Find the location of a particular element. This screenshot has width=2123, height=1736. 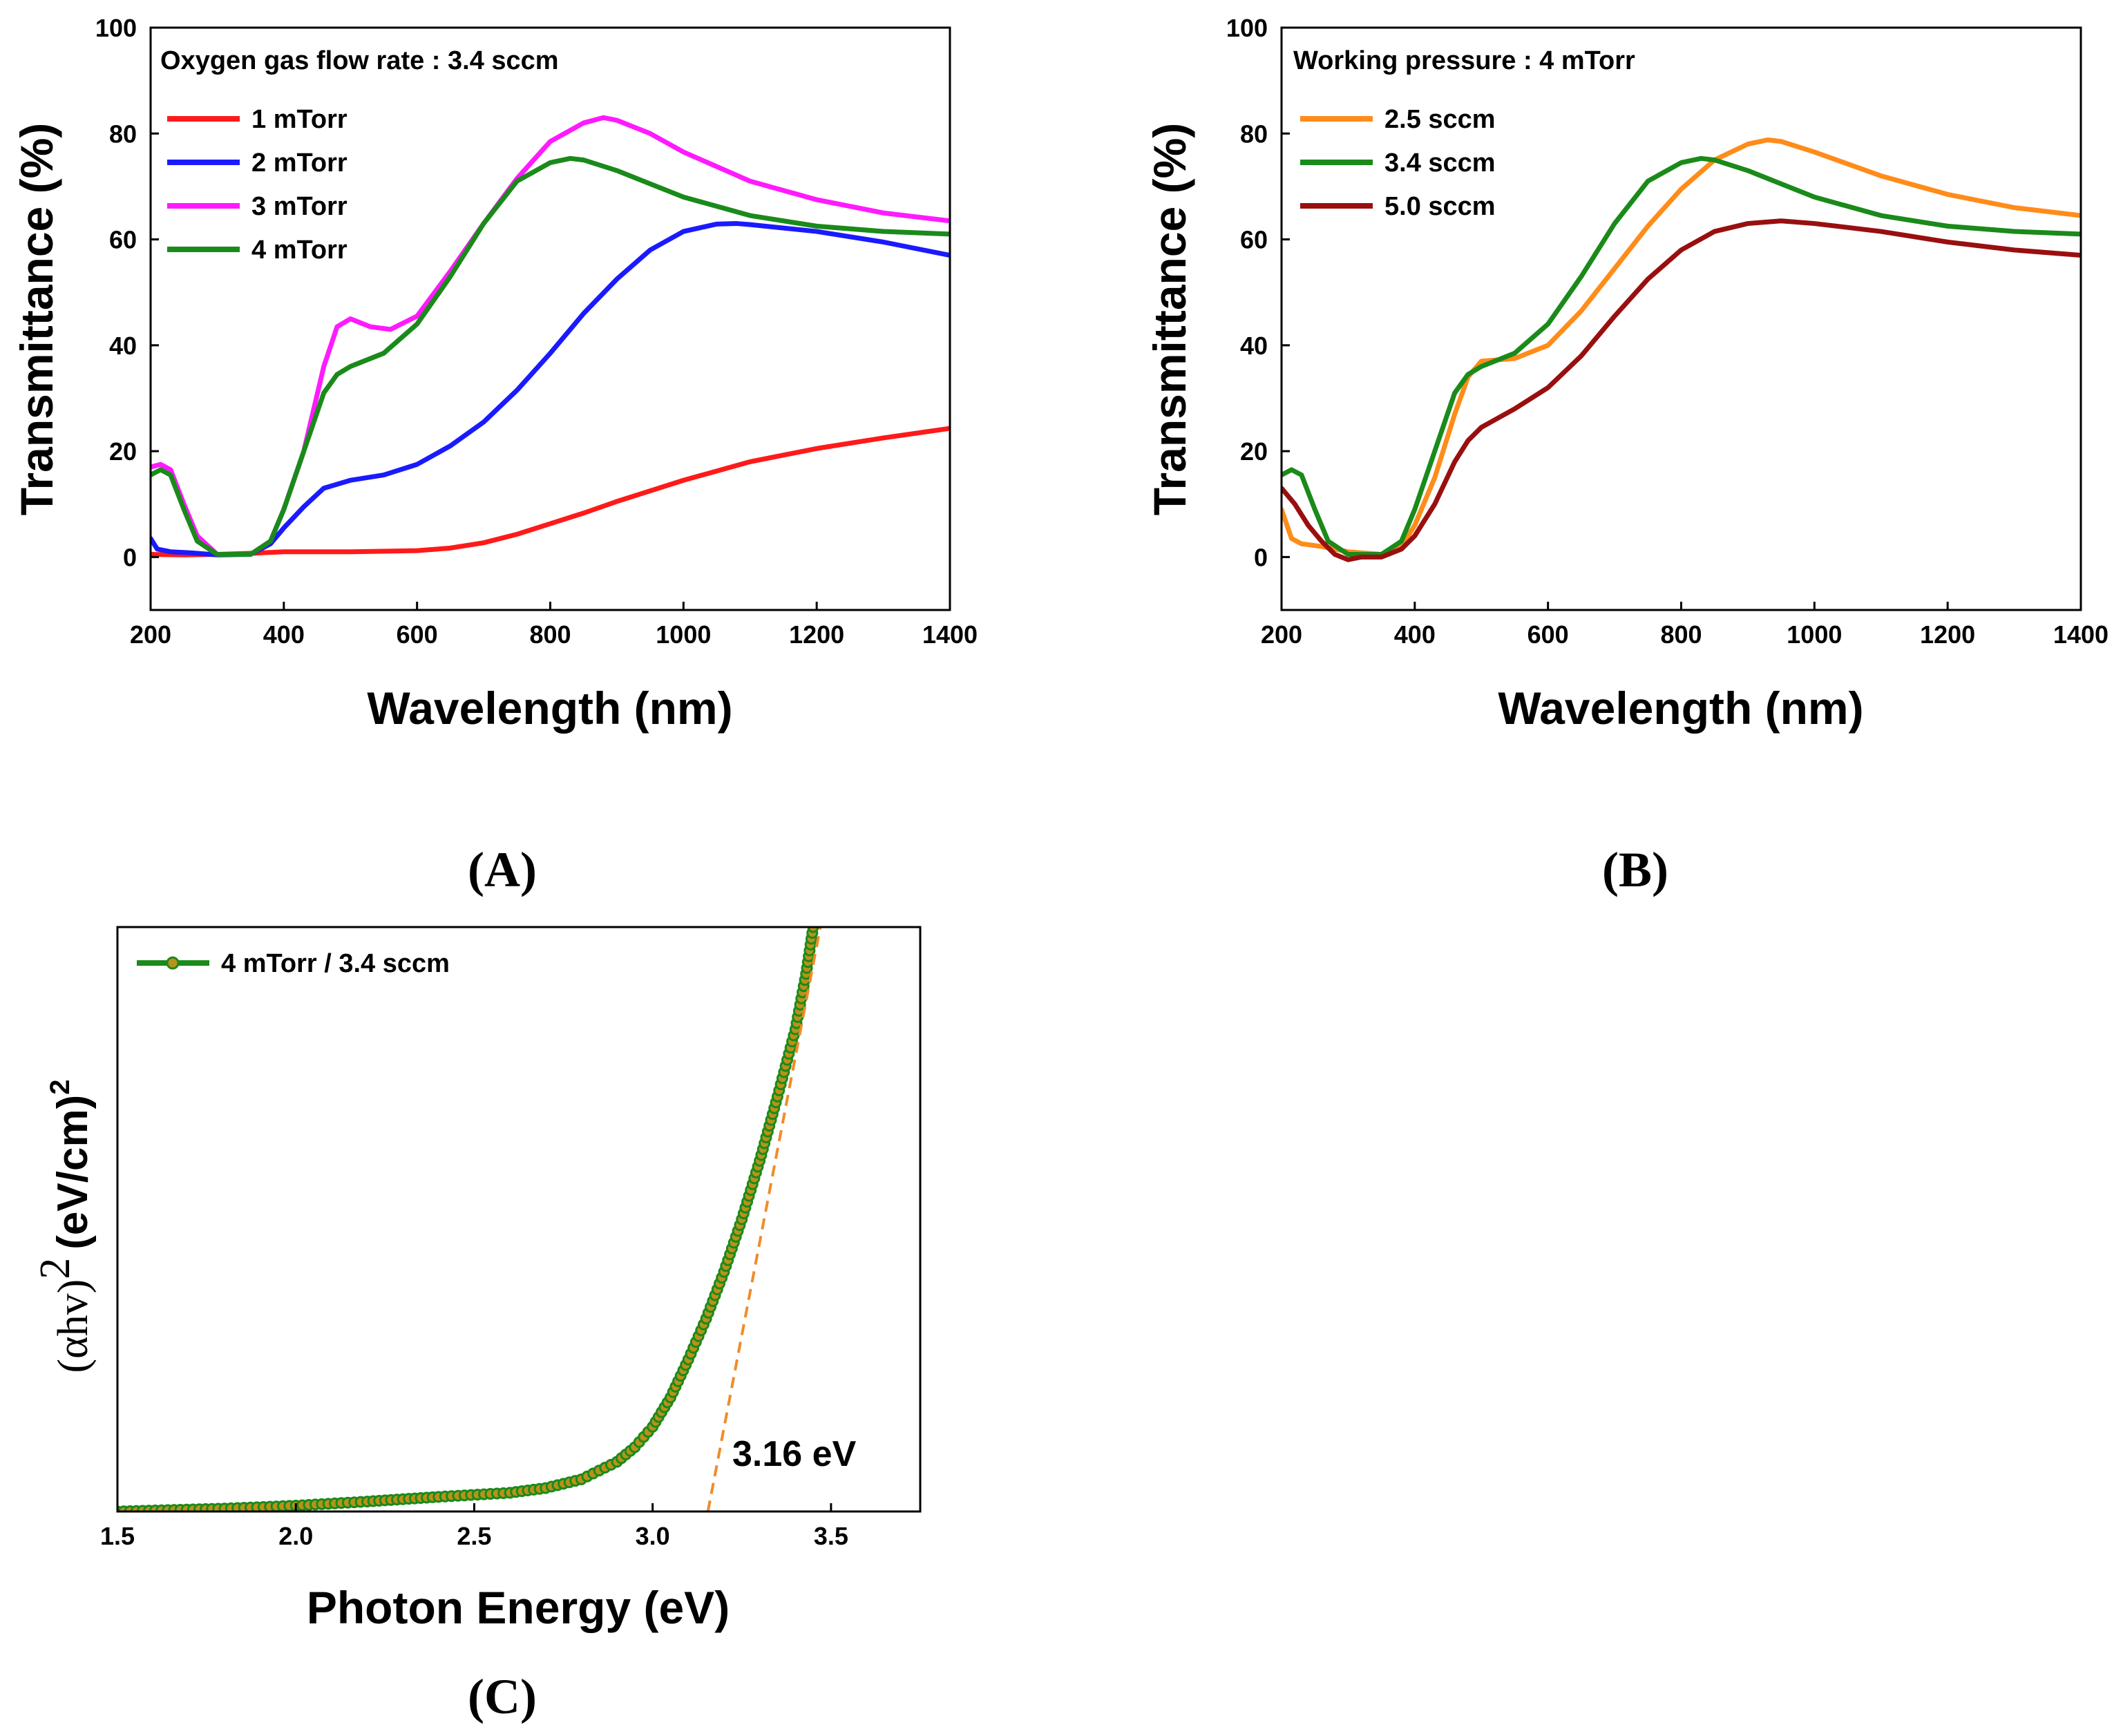

panel-c-ylabel-main: (αhv) is located at coordinates (73, 1326).